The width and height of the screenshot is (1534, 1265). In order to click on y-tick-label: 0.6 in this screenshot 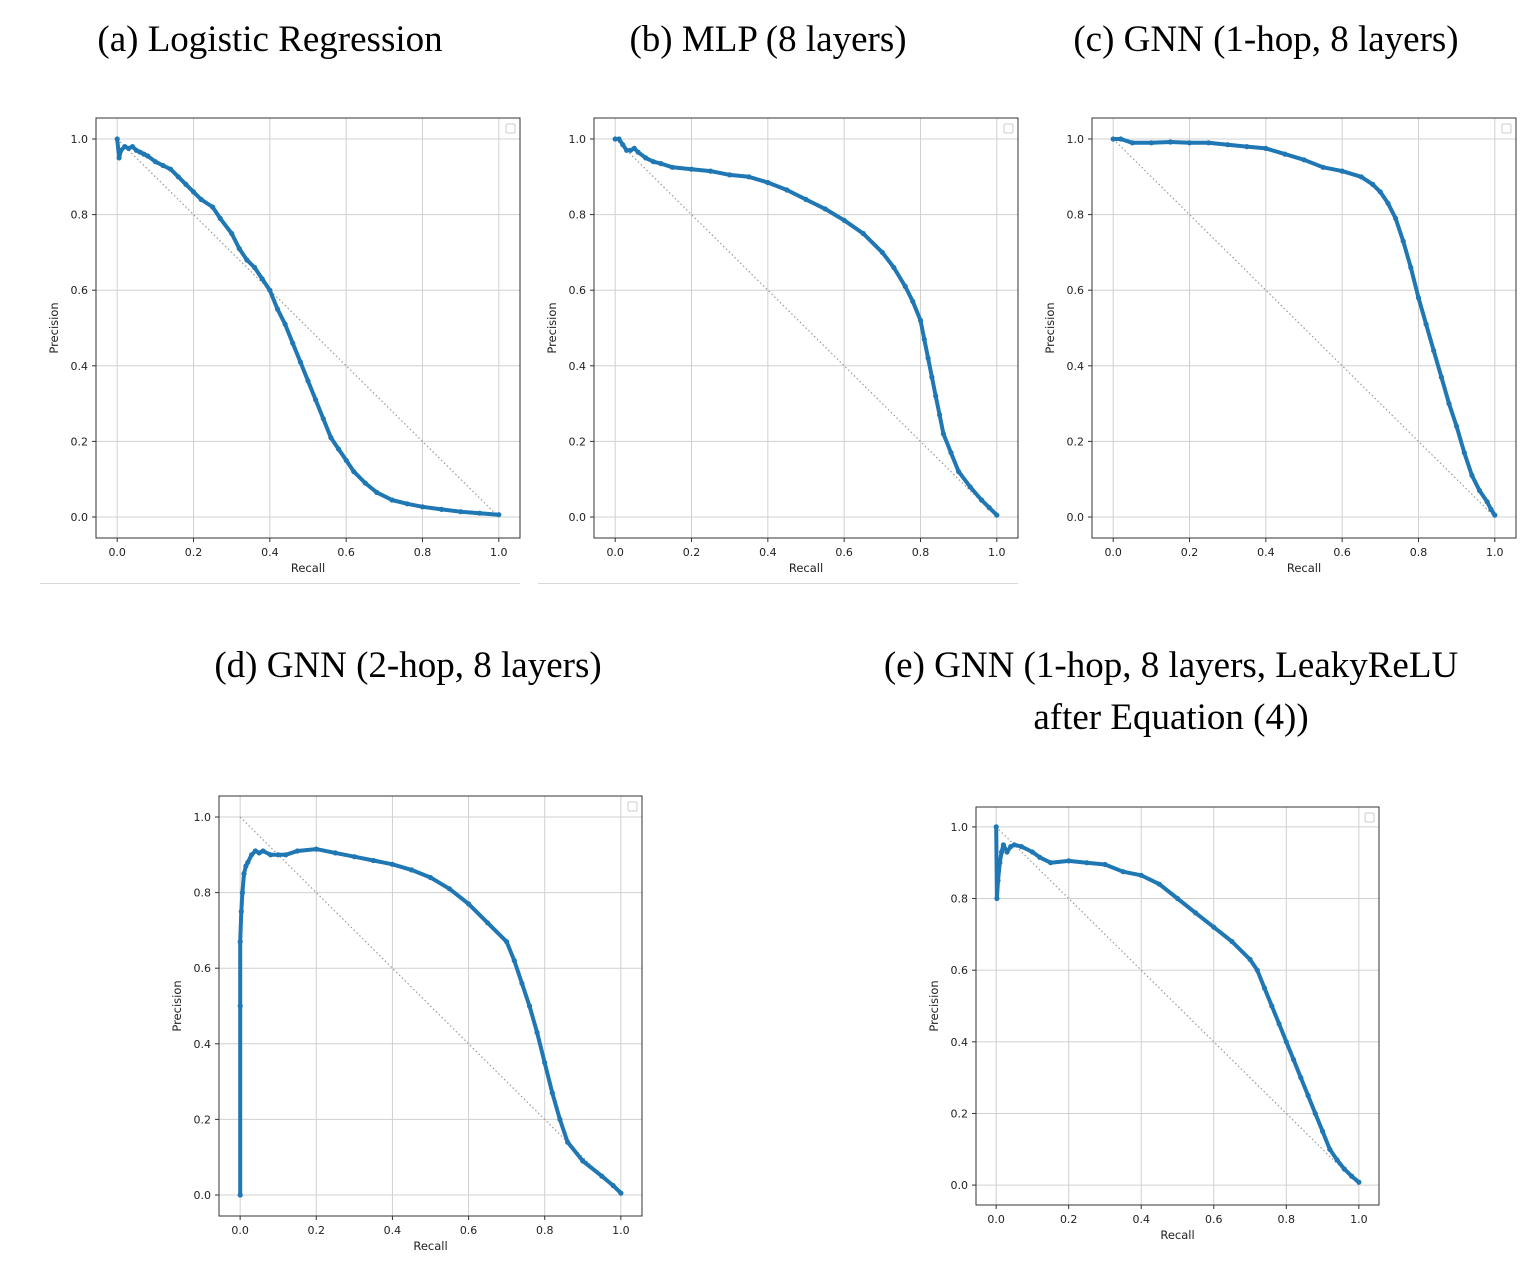, I will do `click(578, 290)`.